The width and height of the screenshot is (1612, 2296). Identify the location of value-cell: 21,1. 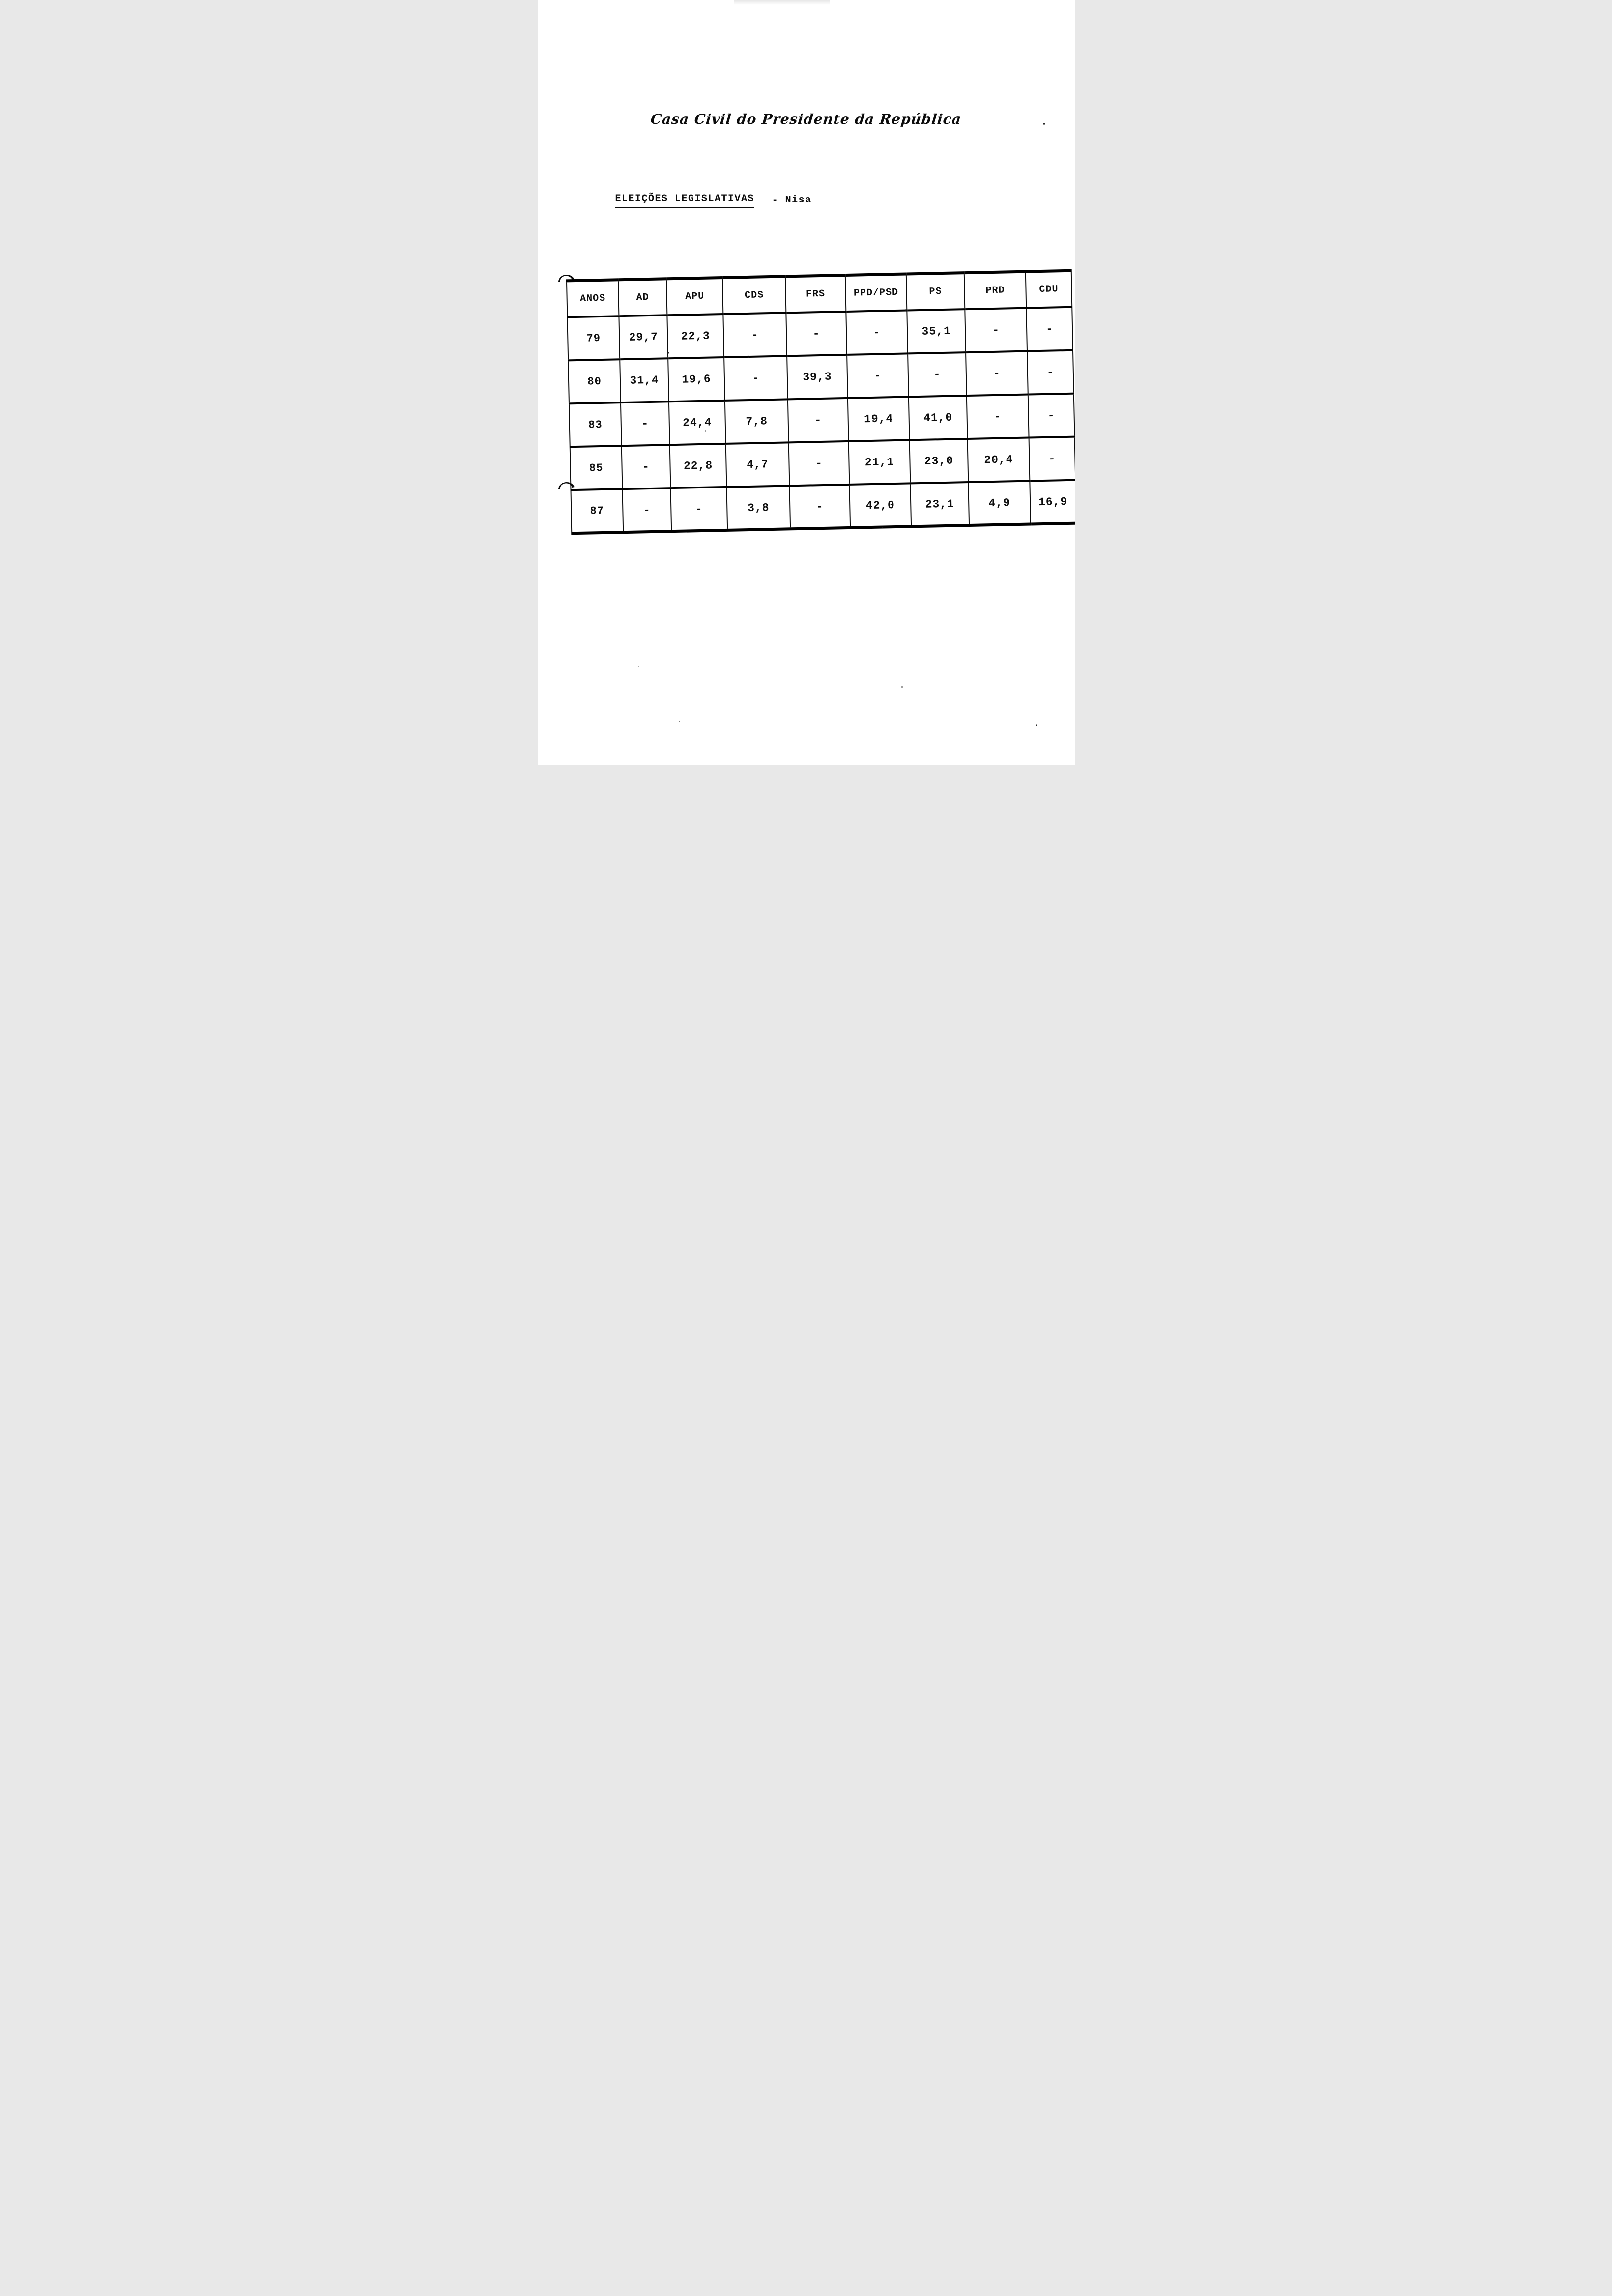
(879, 463).